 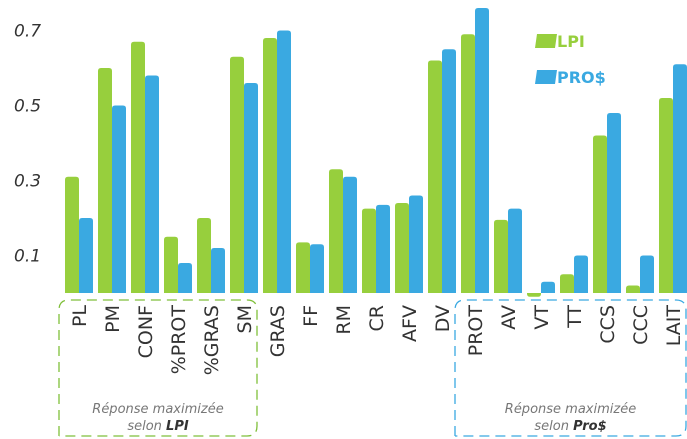 I want to click on bar-lpi-conf, so click(x=138, y=167).